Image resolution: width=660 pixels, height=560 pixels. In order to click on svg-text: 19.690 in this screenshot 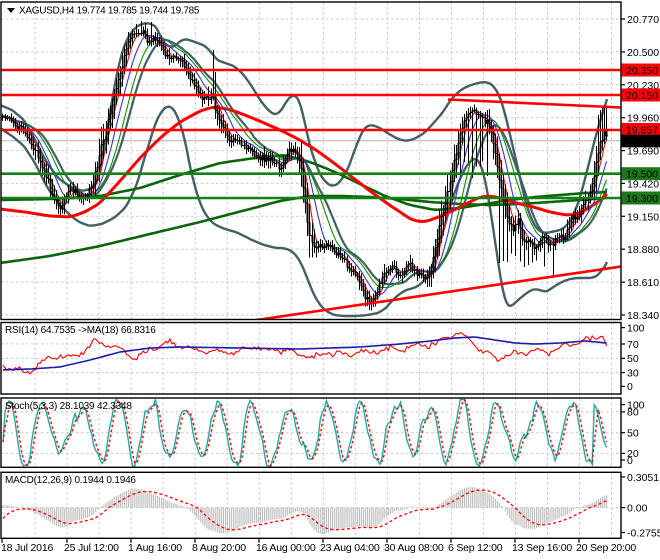, I will do `click(643, 152)`.